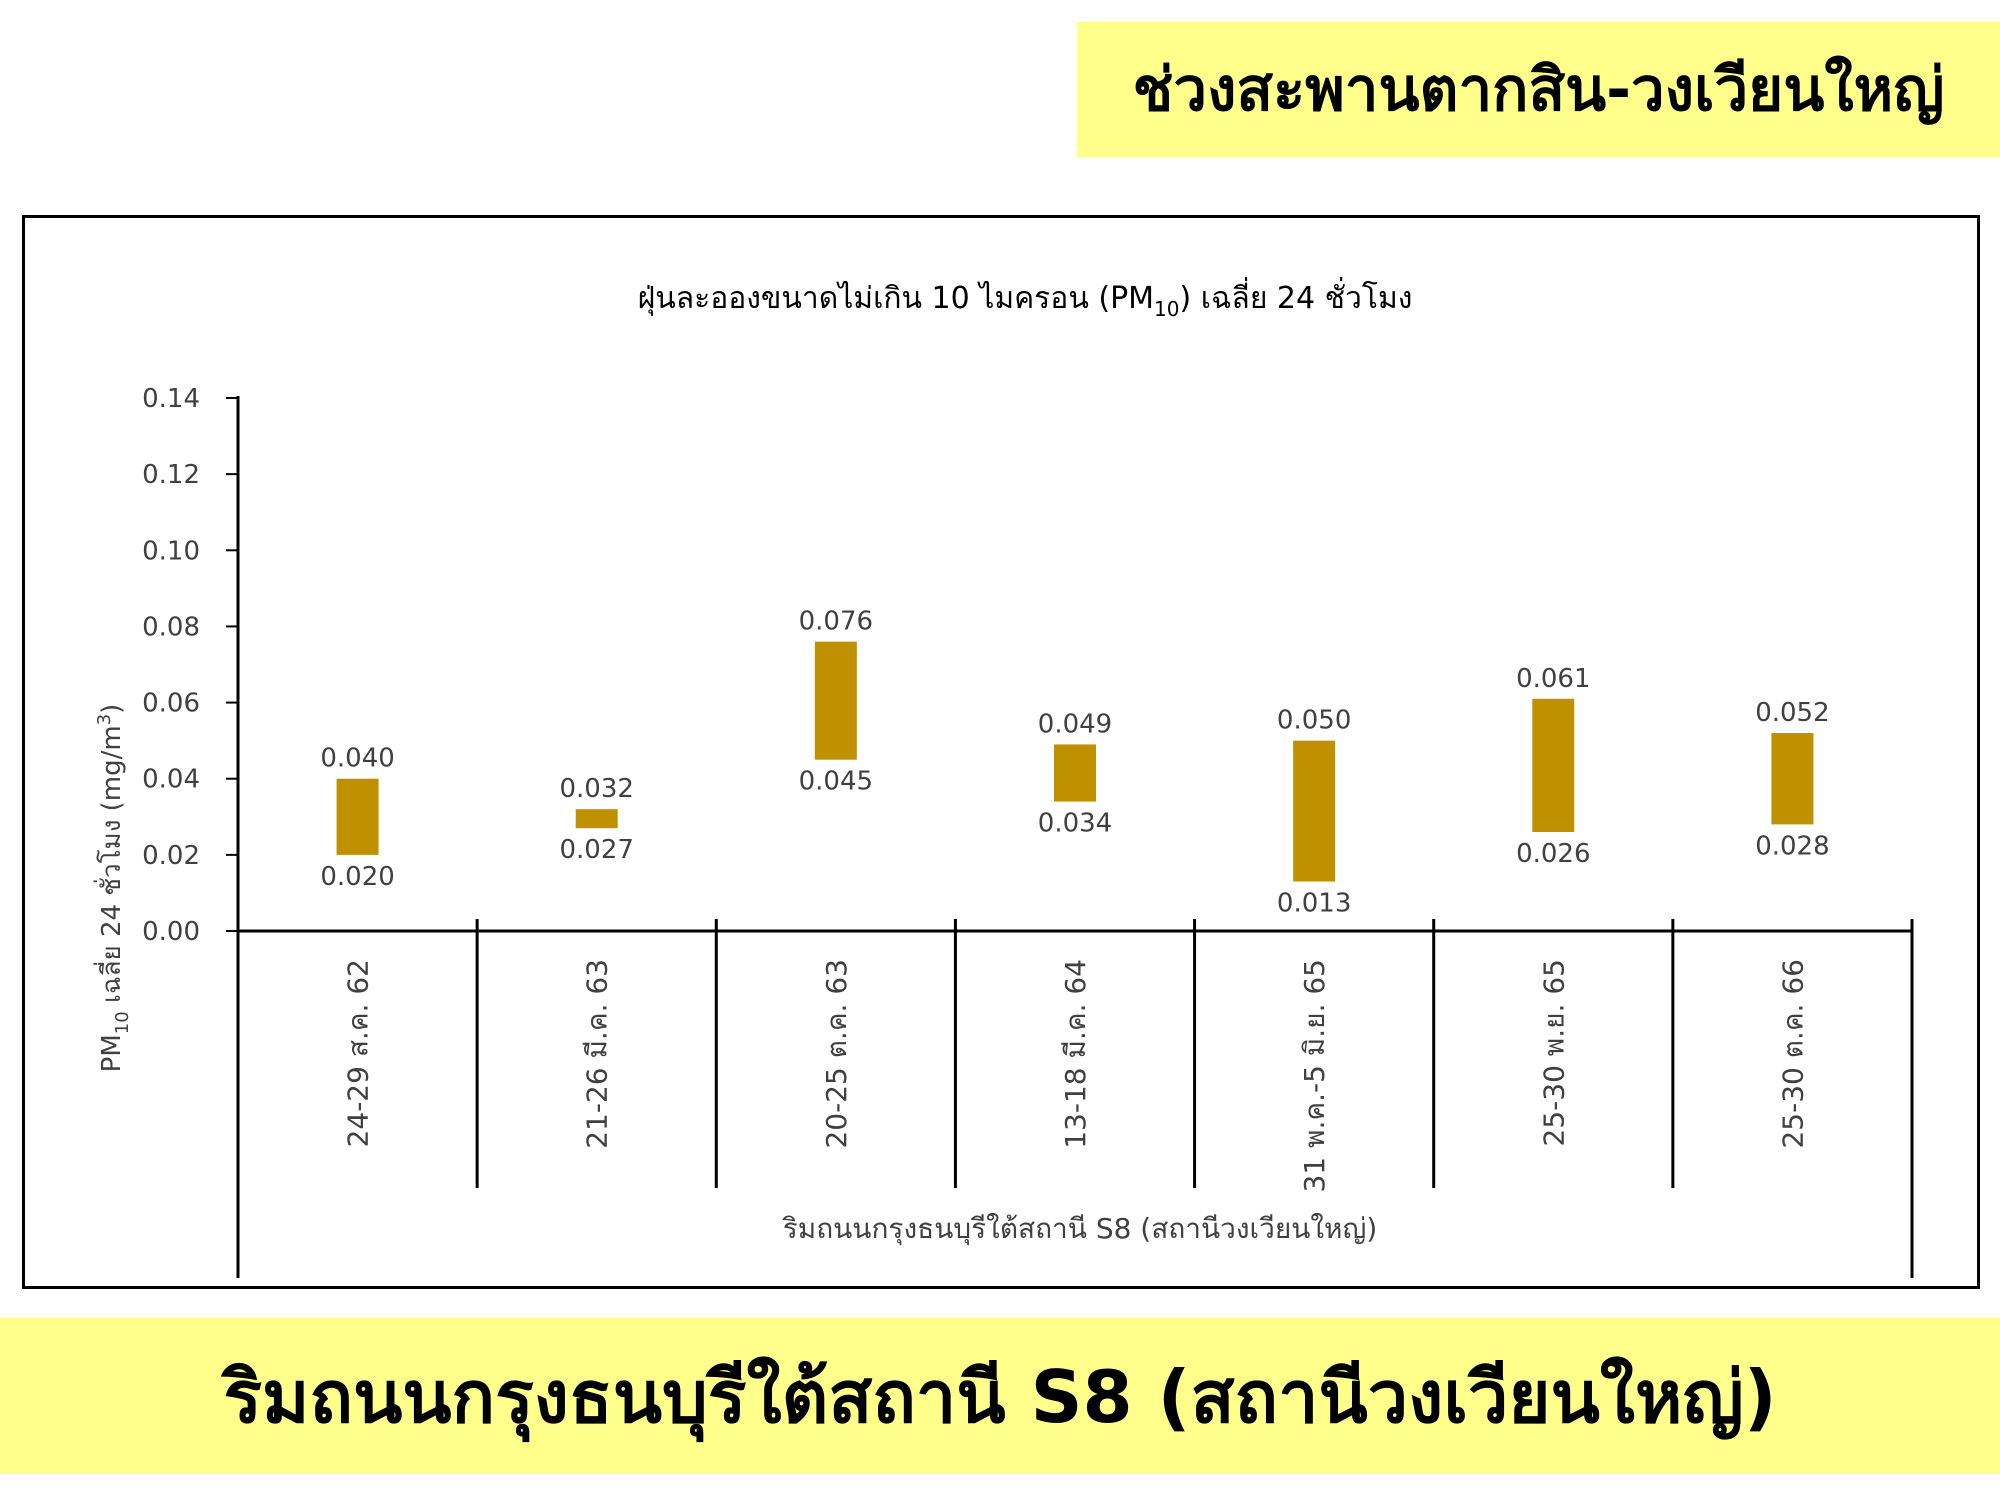 The image size is (2000, 1500). Describe the element at coordinates (1075, 824) in the screenshot. I see `min-value-label: 0.034` at that location.